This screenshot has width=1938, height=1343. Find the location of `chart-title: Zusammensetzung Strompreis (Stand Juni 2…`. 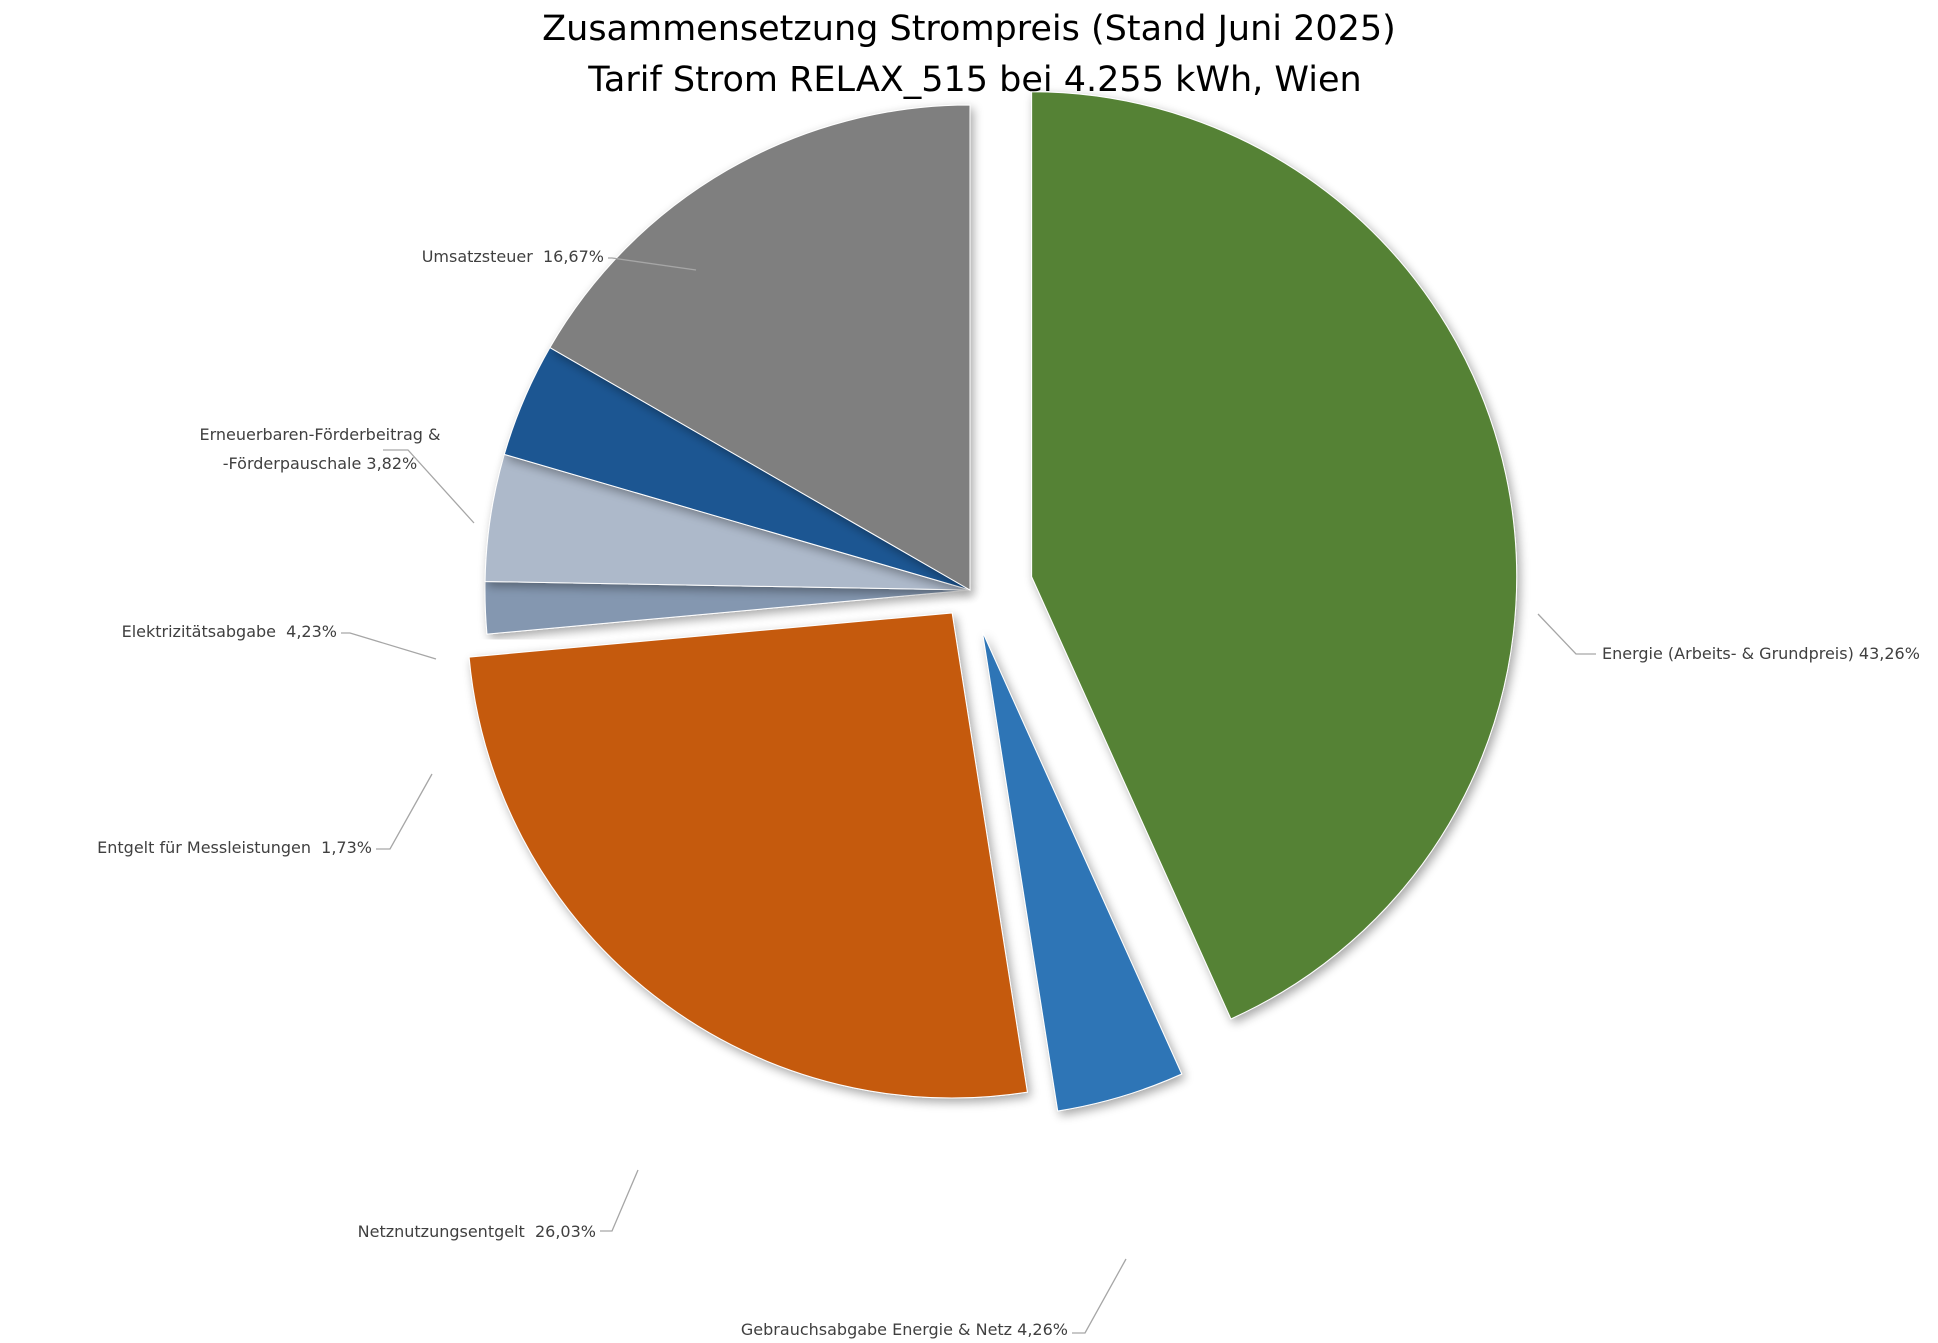

chart-title: Zusammensetzung Strompreis (Stand Juni 2… is located at coordinates (969, 29).